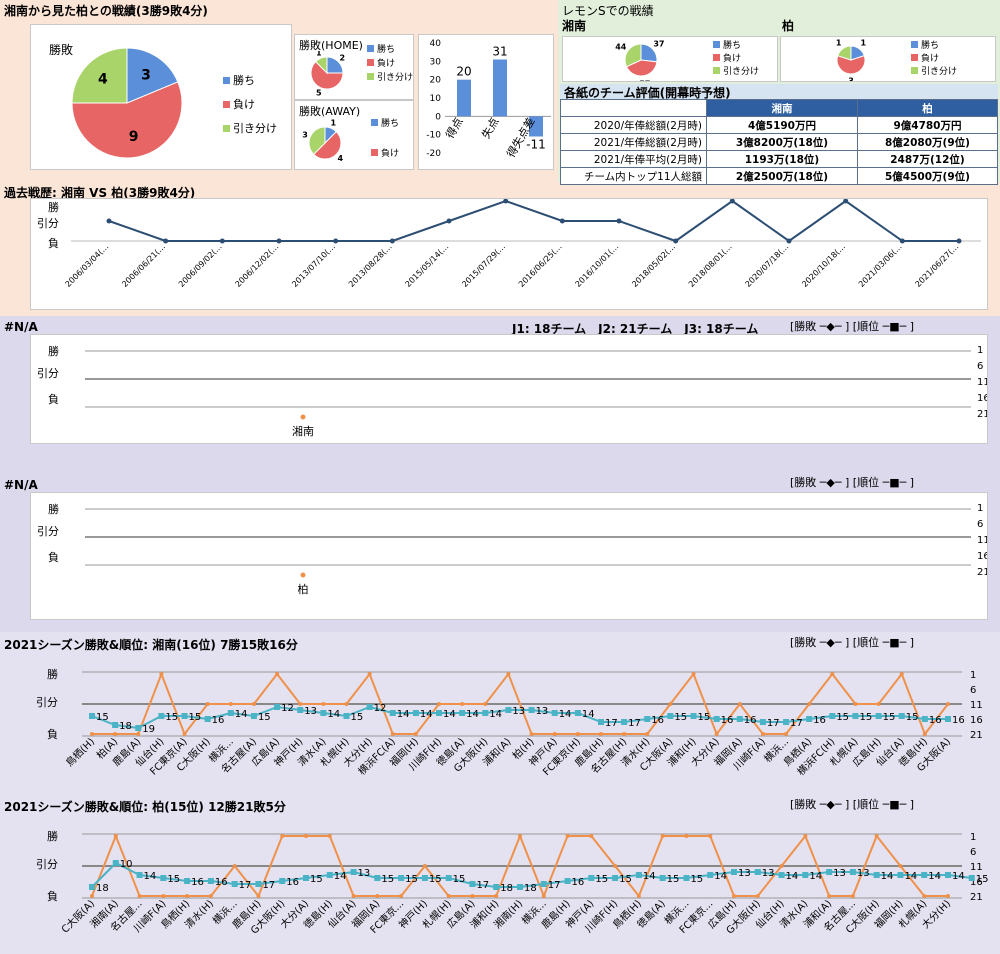  I want to click on eval-kashiwa-value: 8億2080万(9位), so click(927, 142).